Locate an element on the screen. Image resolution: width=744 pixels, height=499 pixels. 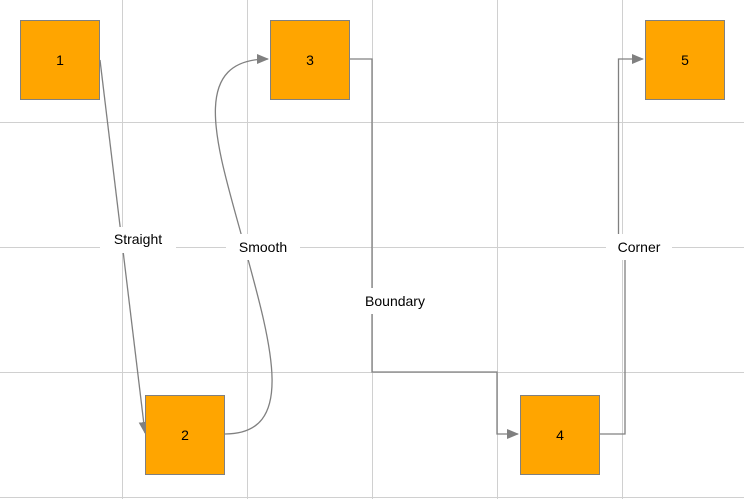
node-3: 3 is located at coordinates (310, 60).